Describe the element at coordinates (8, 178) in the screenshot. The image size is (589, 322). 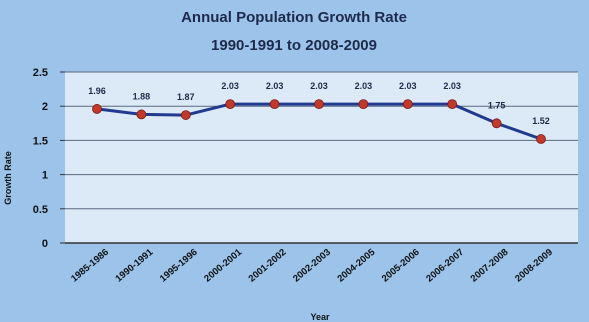
I see `y-axis-label: Growth Rate` at that location.